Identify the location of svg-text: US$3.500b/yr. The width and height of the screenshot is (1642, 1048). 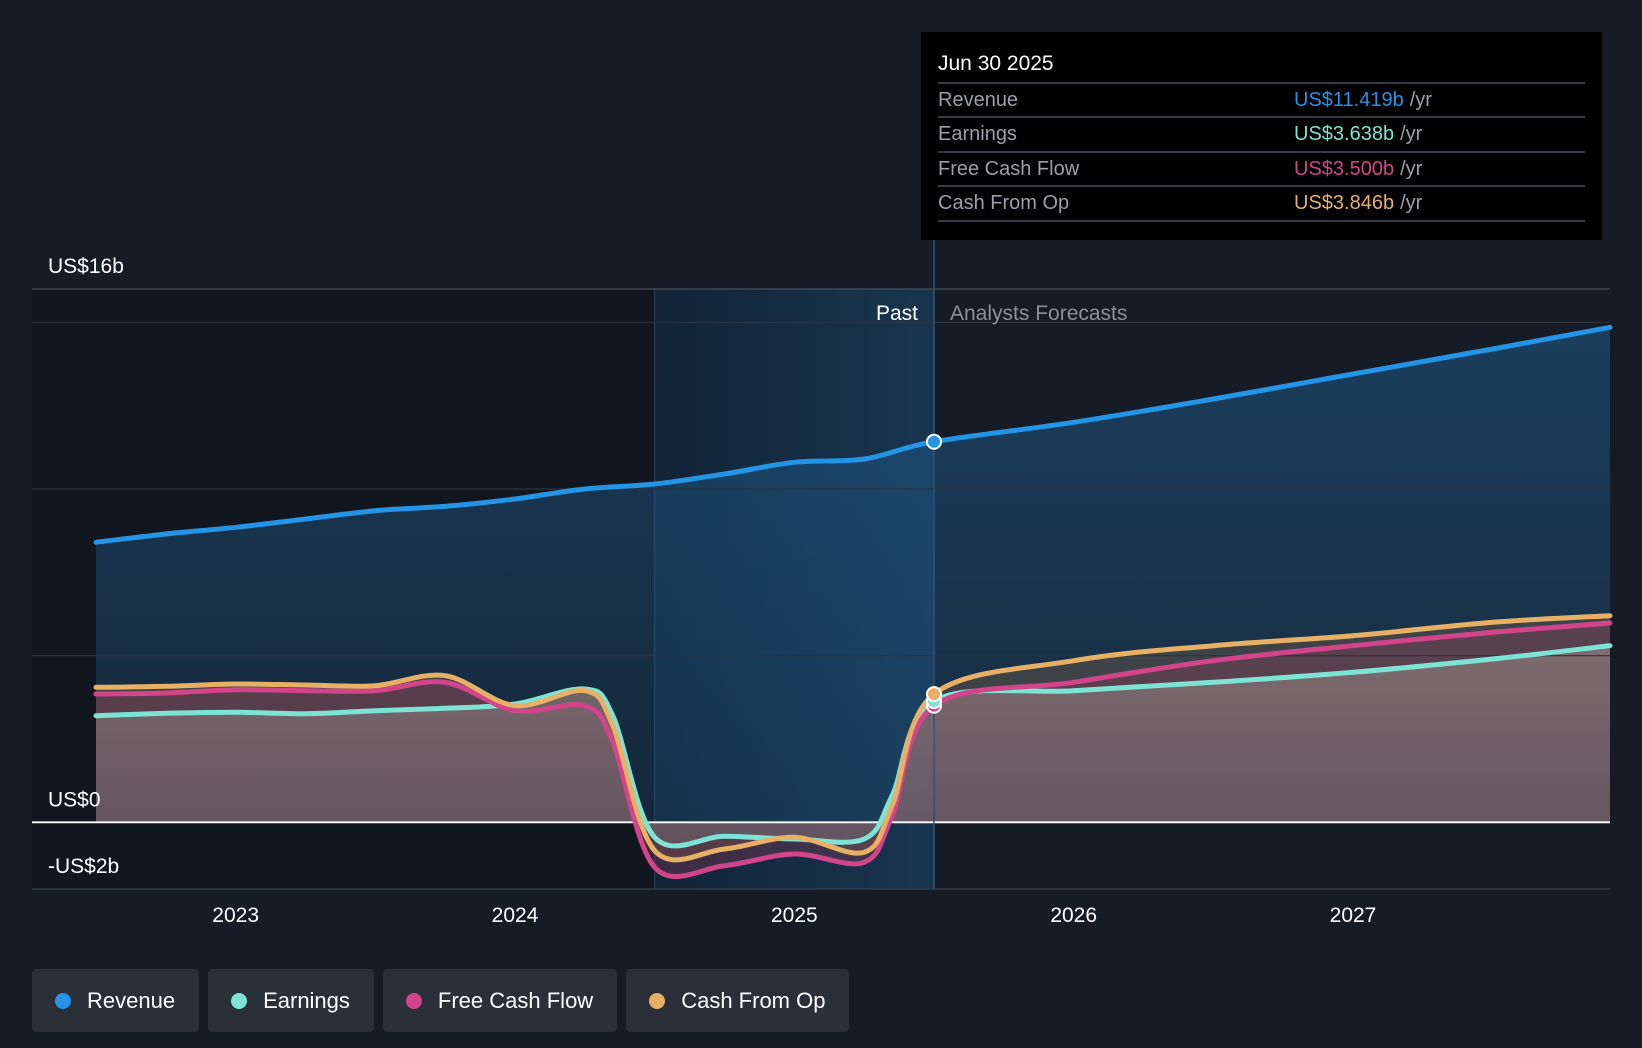
(1358, 169).